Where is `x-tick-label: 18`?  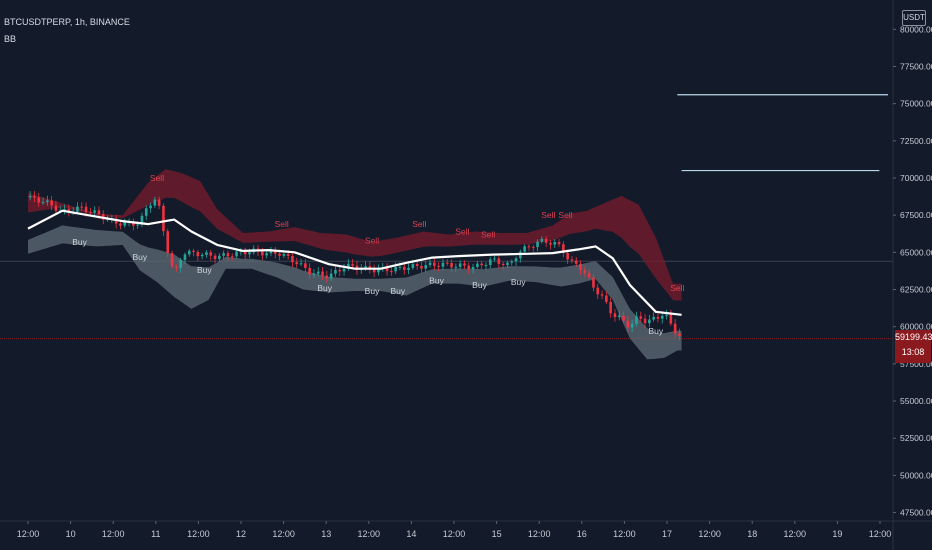
x-tick-label: 18 is located at coordinates (752, 534).